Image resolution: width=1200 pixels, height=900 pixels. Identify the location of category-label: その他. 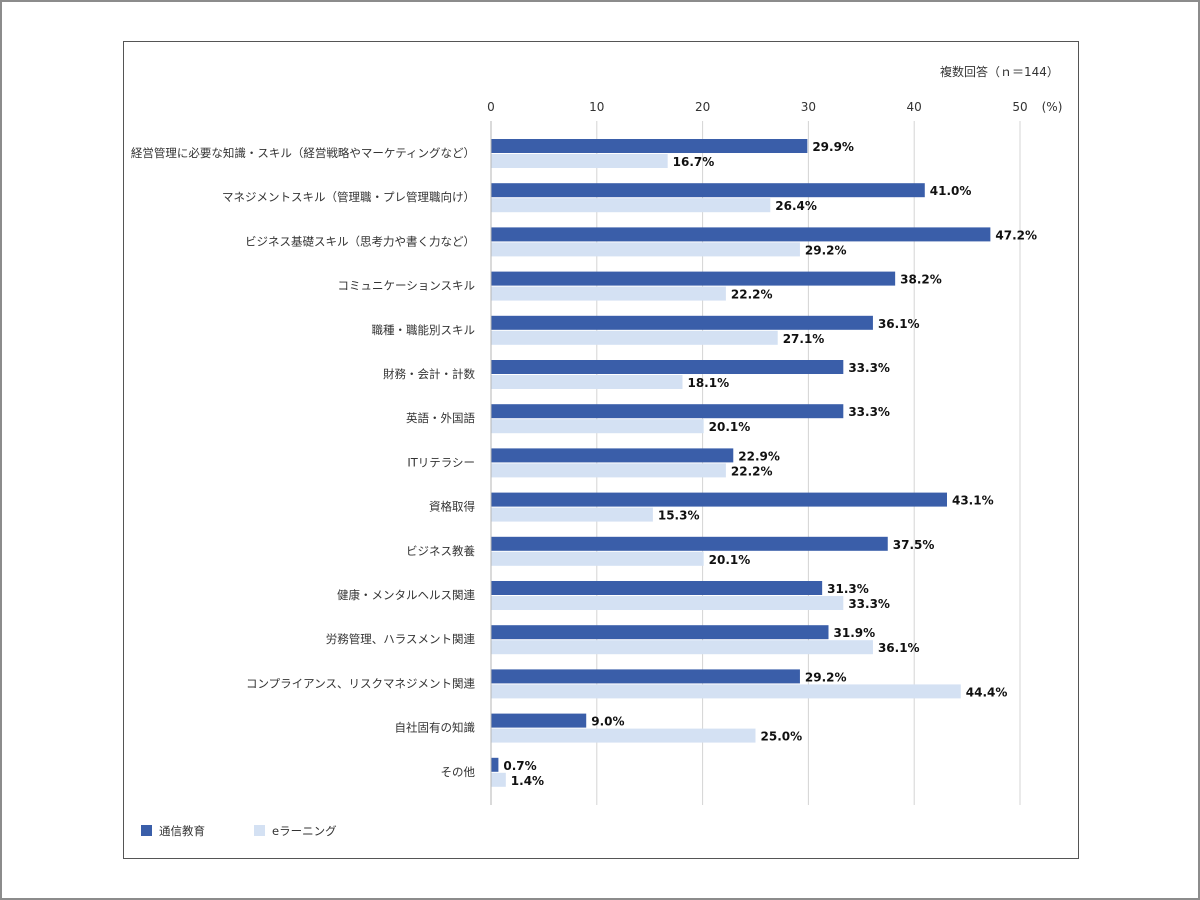
(458, 772).